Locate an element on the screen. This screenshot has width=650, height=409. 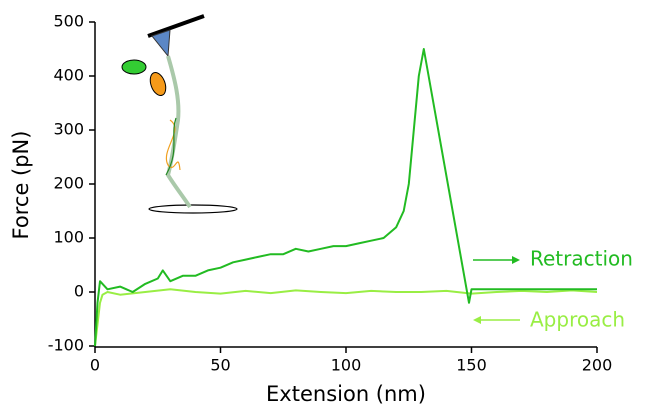
y-tick-label: 500 is located at coordinates (68, 21).